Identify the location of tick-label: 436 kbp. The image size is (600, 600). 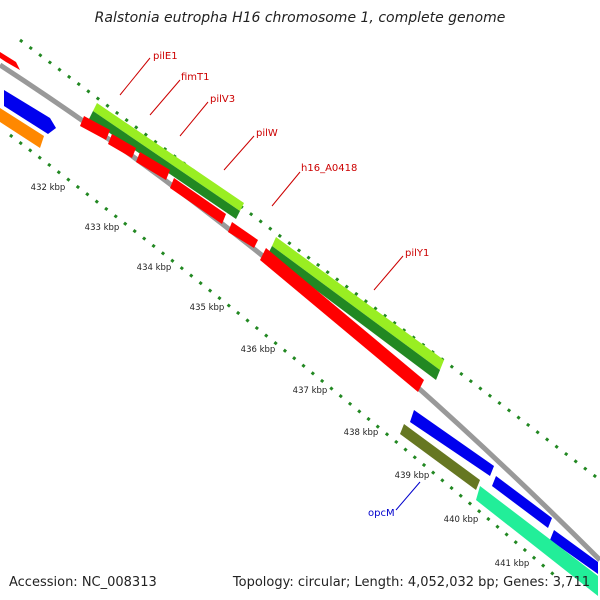
(258, 350).